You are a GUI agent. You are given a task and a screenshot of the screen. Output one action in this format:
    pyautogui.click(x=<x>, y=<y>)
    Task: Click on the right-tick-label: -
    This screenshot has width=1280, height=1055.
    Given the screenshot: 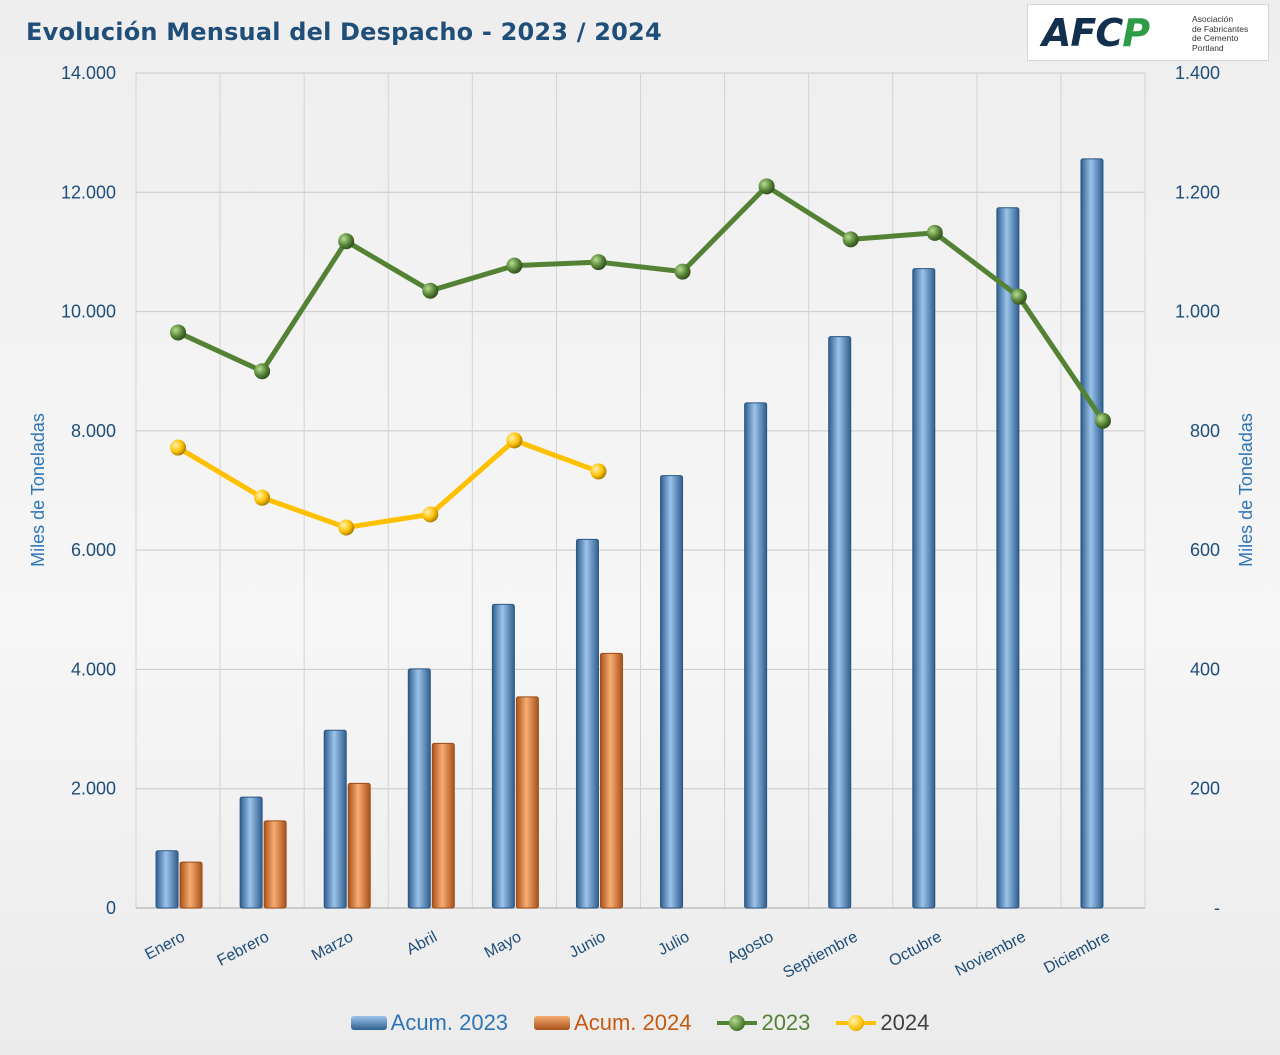 What is the action you would take?
    pyautogui.click(x=1217, y=908)
    